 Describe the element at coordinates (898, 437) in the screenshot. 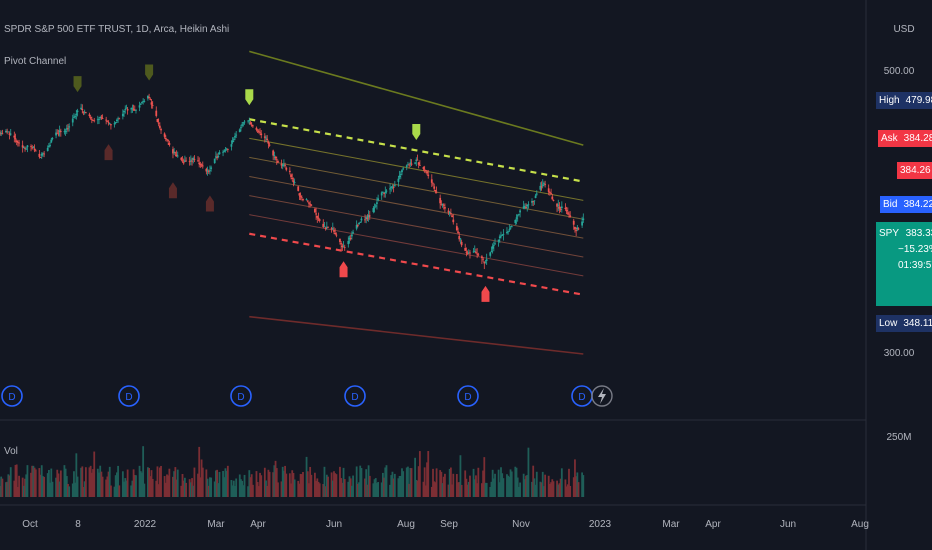

I see `volume-tick-label: 250M` at that location.